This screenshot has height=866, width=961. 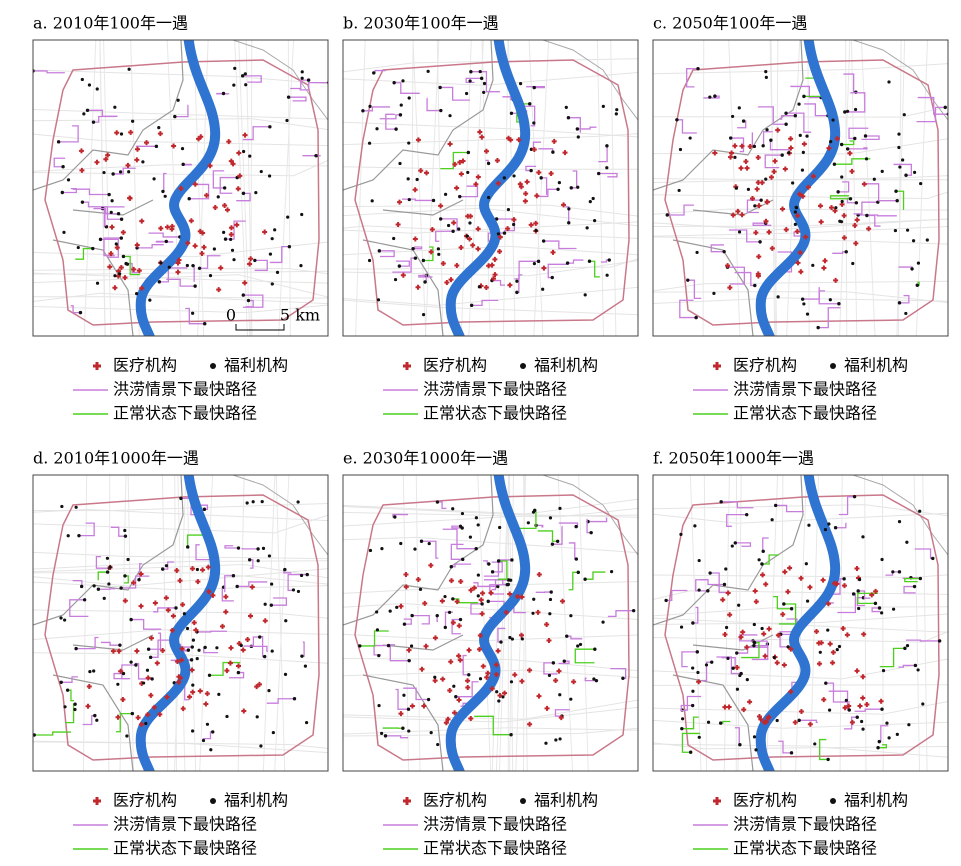 What do you see at coordinates (805, 389) in the screenshot?
I see `legend-flood: 洪涝情景下最快路径` at bounding box center [805, 389].